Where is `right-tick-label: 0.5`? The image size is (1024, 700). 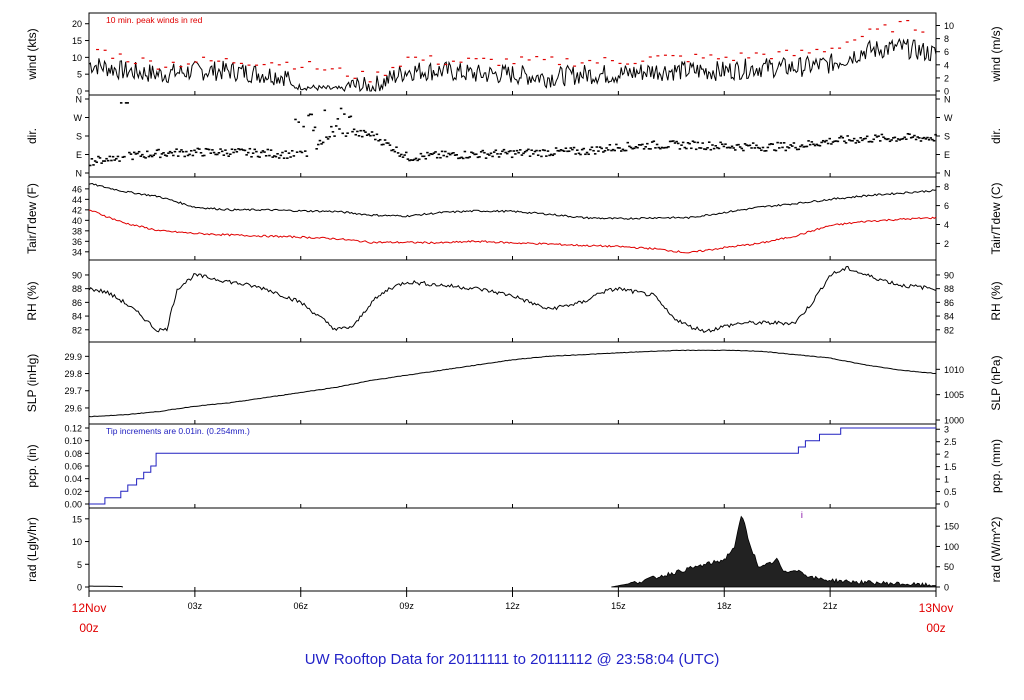 right-tick-label: 0.5 is located at coordinates (950, 492).